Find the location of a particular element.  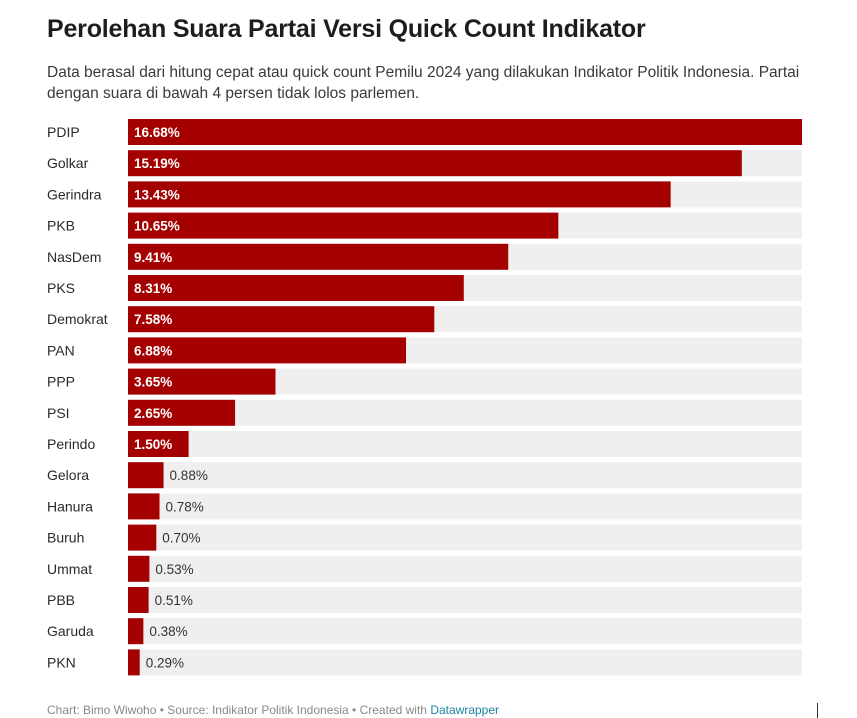

bar-pkn is located at coordinates (134, 662).